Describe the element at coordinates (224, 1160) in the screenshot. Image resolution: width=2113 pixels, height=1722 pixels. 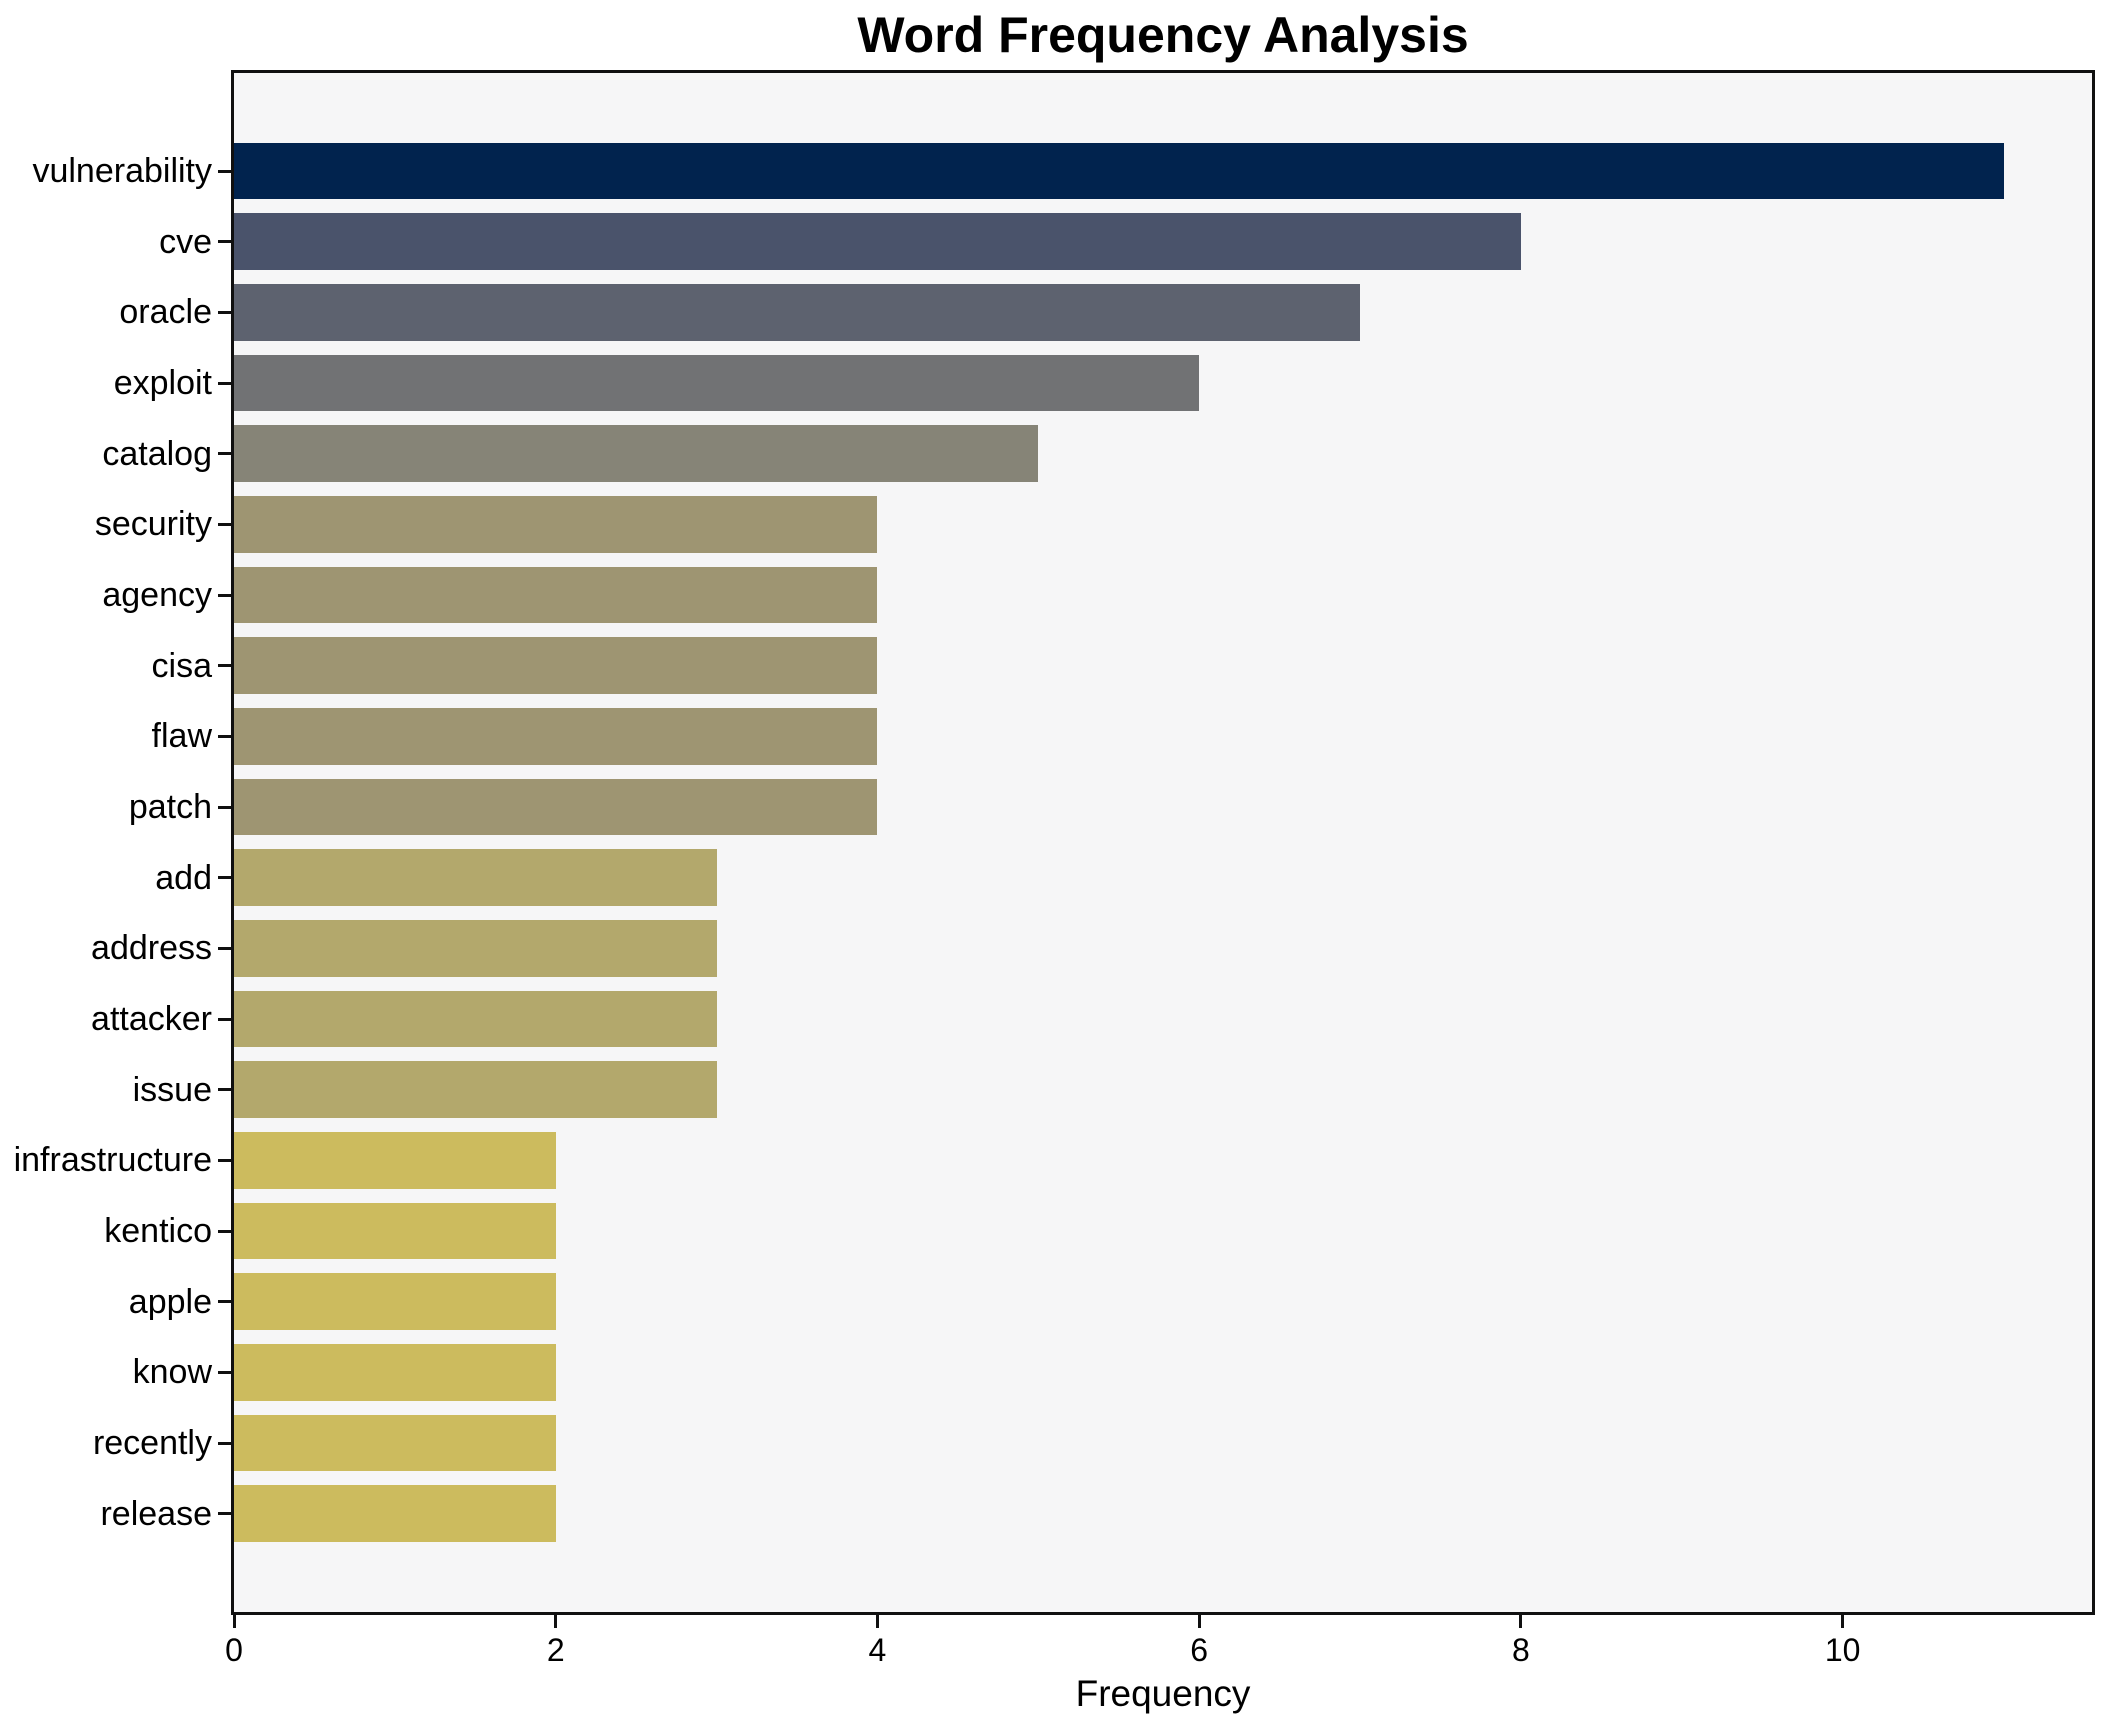
I see `y-tick-mark-infrastructure` at that location.